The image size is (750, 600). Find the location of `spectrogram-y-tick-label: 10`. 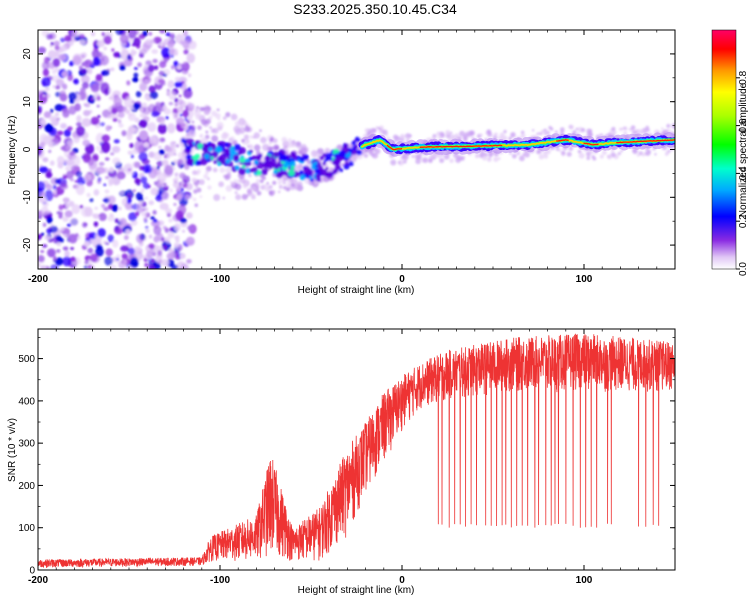

spectrogram-y-tick-label: 10 is located at coordinates (27, 102).